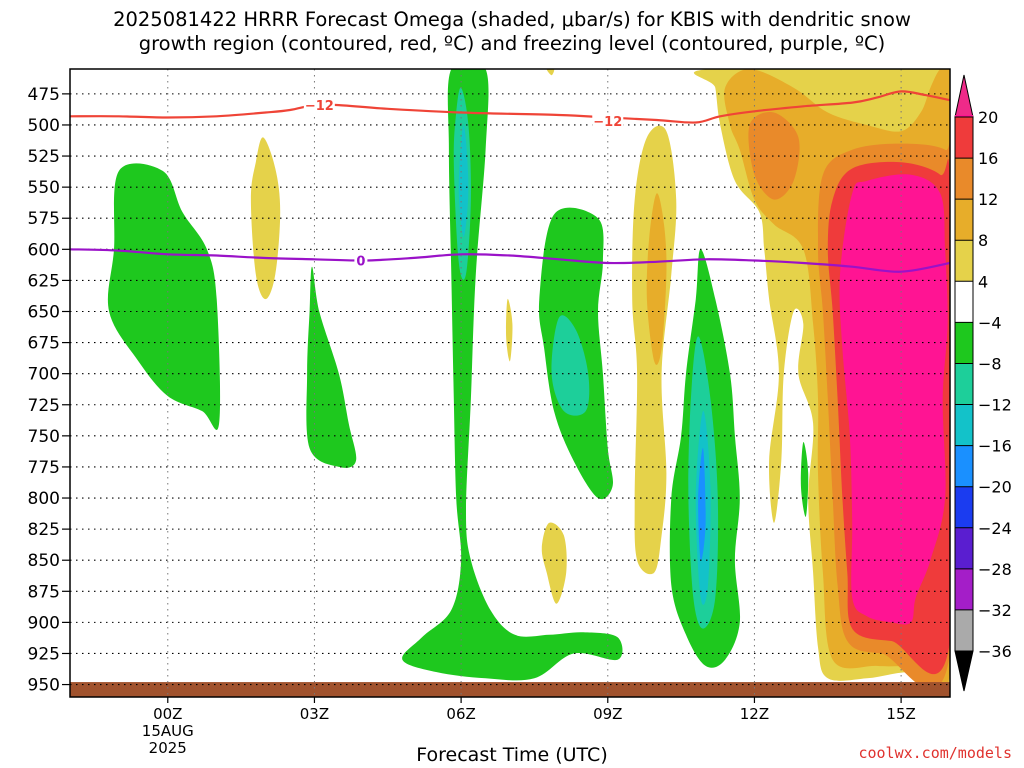  Describe the element at coordinates (988, 158) in the screenshot. I see `colorbar-label-1: 16` at that location.